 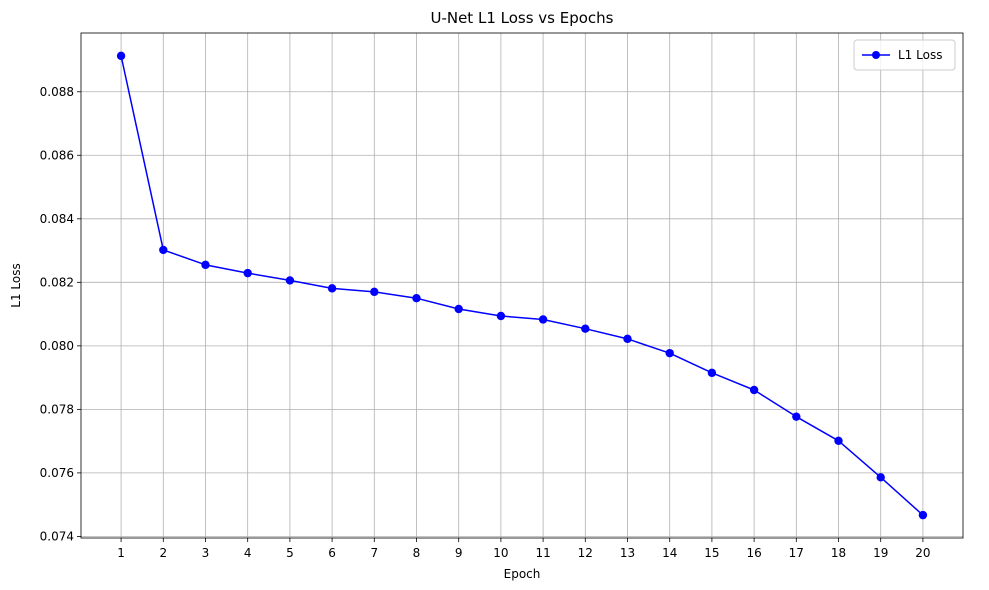 What do you see at coordinates (585, 553) in the screenshot?
I see `x-tick-label: 12` at bounding box center [585, 553].